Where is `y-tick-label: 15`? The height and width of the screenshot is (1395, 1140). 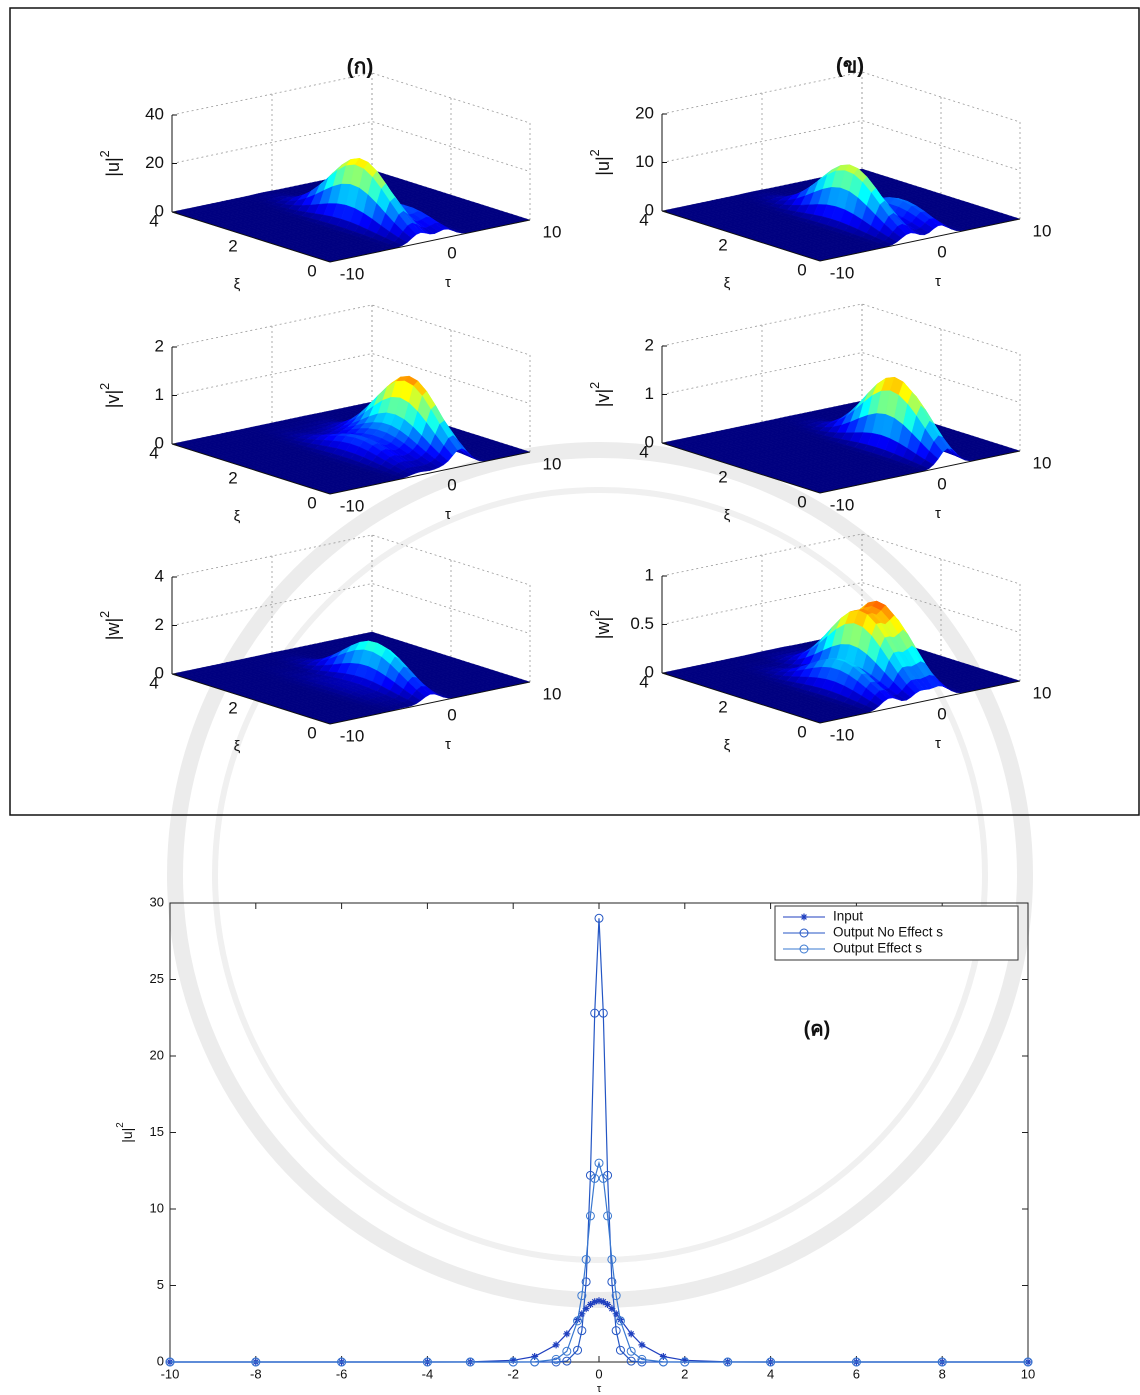 y-tick-label: 15 is located at coordinates (157, 1131).